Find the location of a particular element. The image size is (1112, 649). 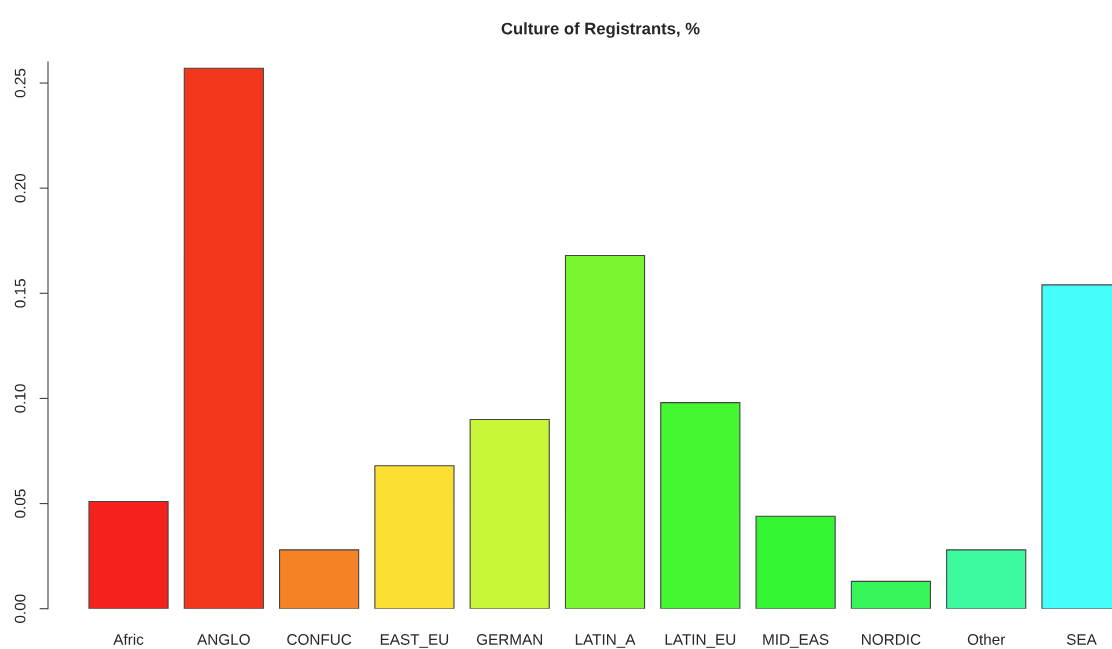

x-tick-label: GERMAN is located at coordinates (509, 639).